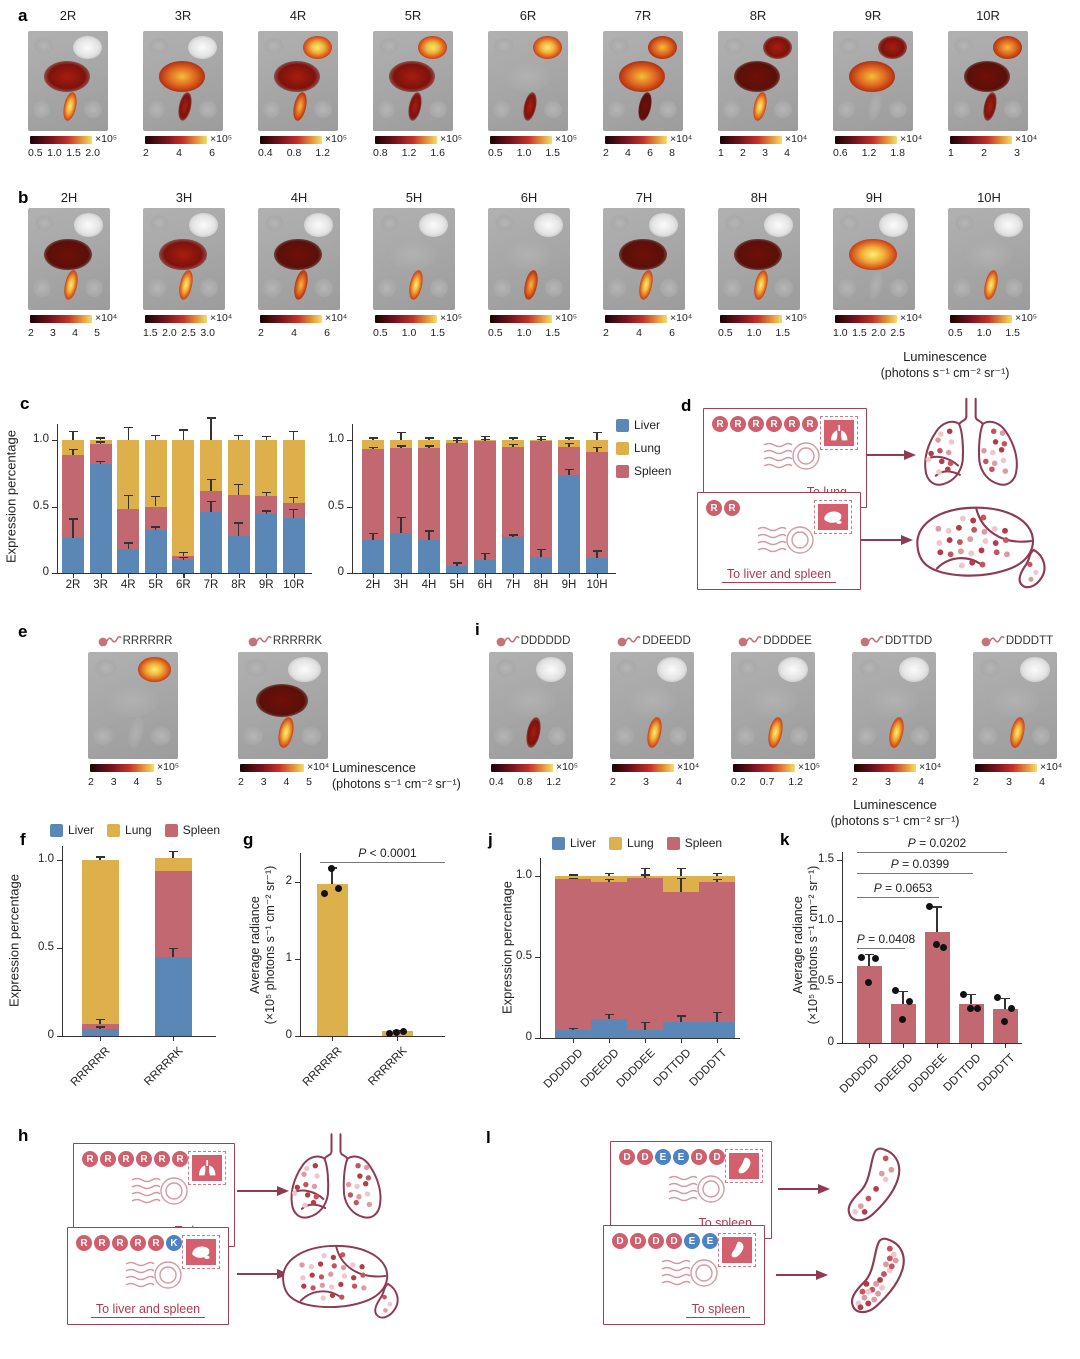 The height and width of the screenshot is (1359, 1080). Describe the element at coordinates (73, 450) in the screenshot. I see `errorcap-c_left-mid-2R` at that location.